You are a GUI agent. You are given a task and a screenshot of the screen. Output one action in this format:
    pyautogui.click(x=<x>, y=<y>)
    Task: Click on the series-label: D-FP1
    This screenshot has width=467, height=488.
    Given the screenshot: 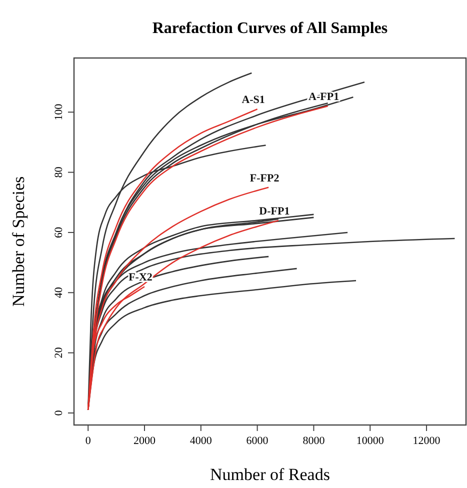 What is the action you would take?
    pyautogui.click(x=274, y=211)
    